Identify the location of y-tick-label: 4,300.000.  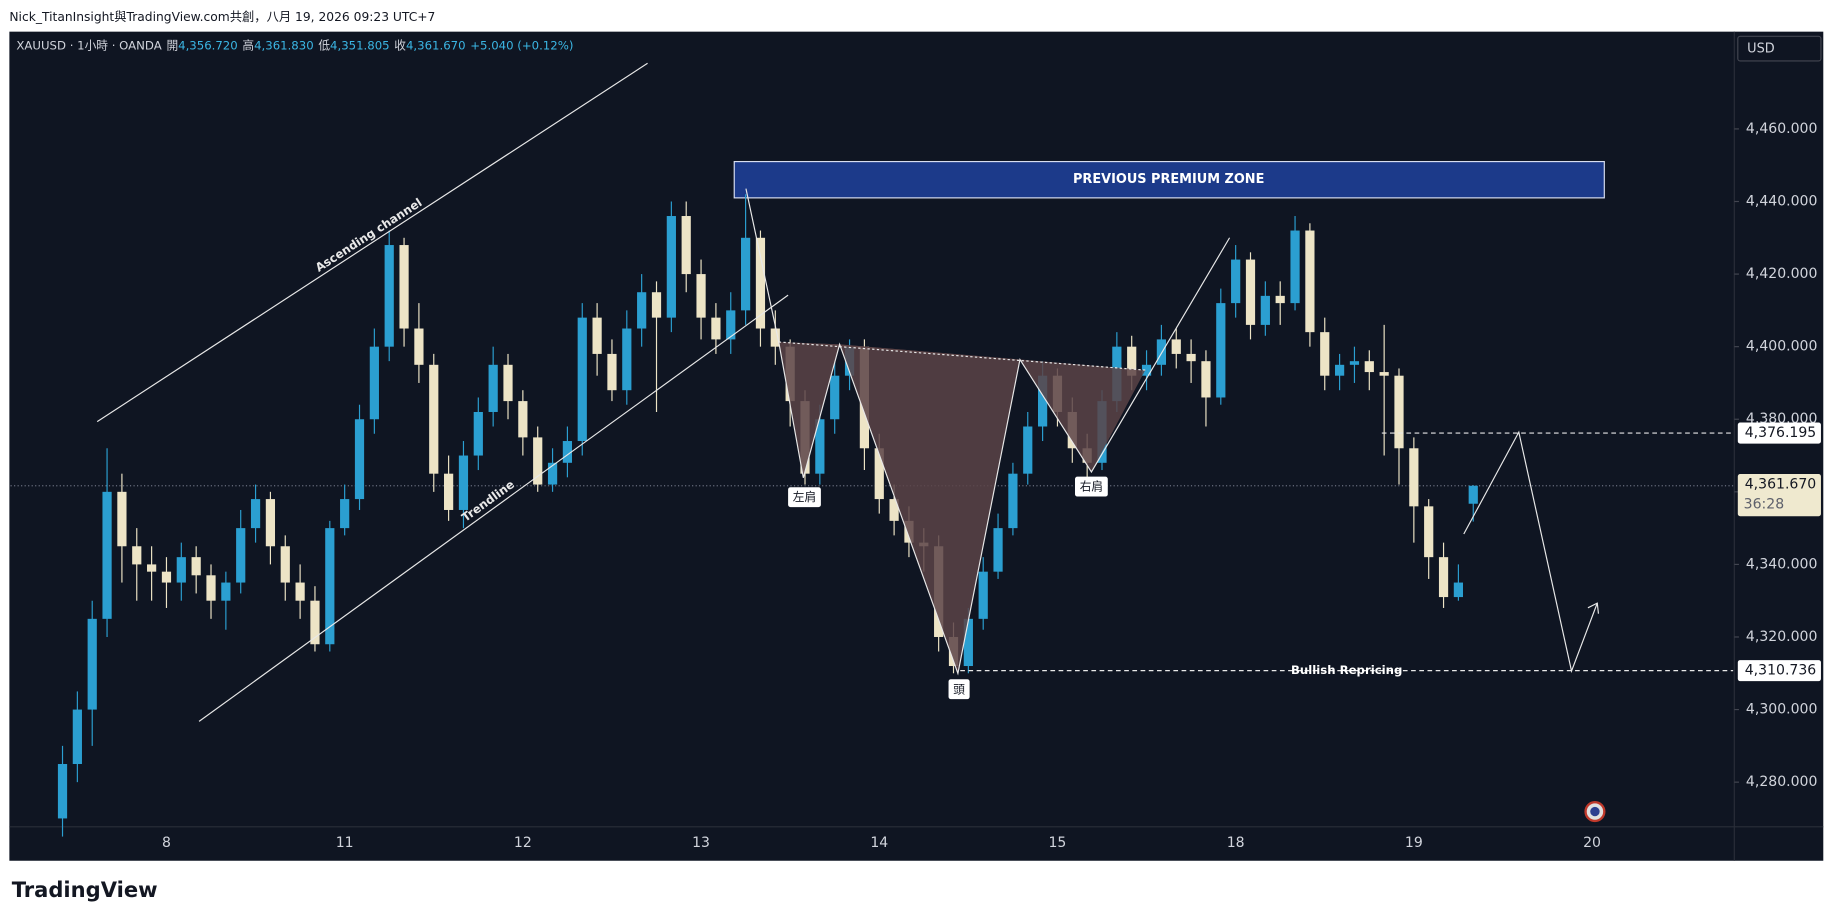
(1782, 710).